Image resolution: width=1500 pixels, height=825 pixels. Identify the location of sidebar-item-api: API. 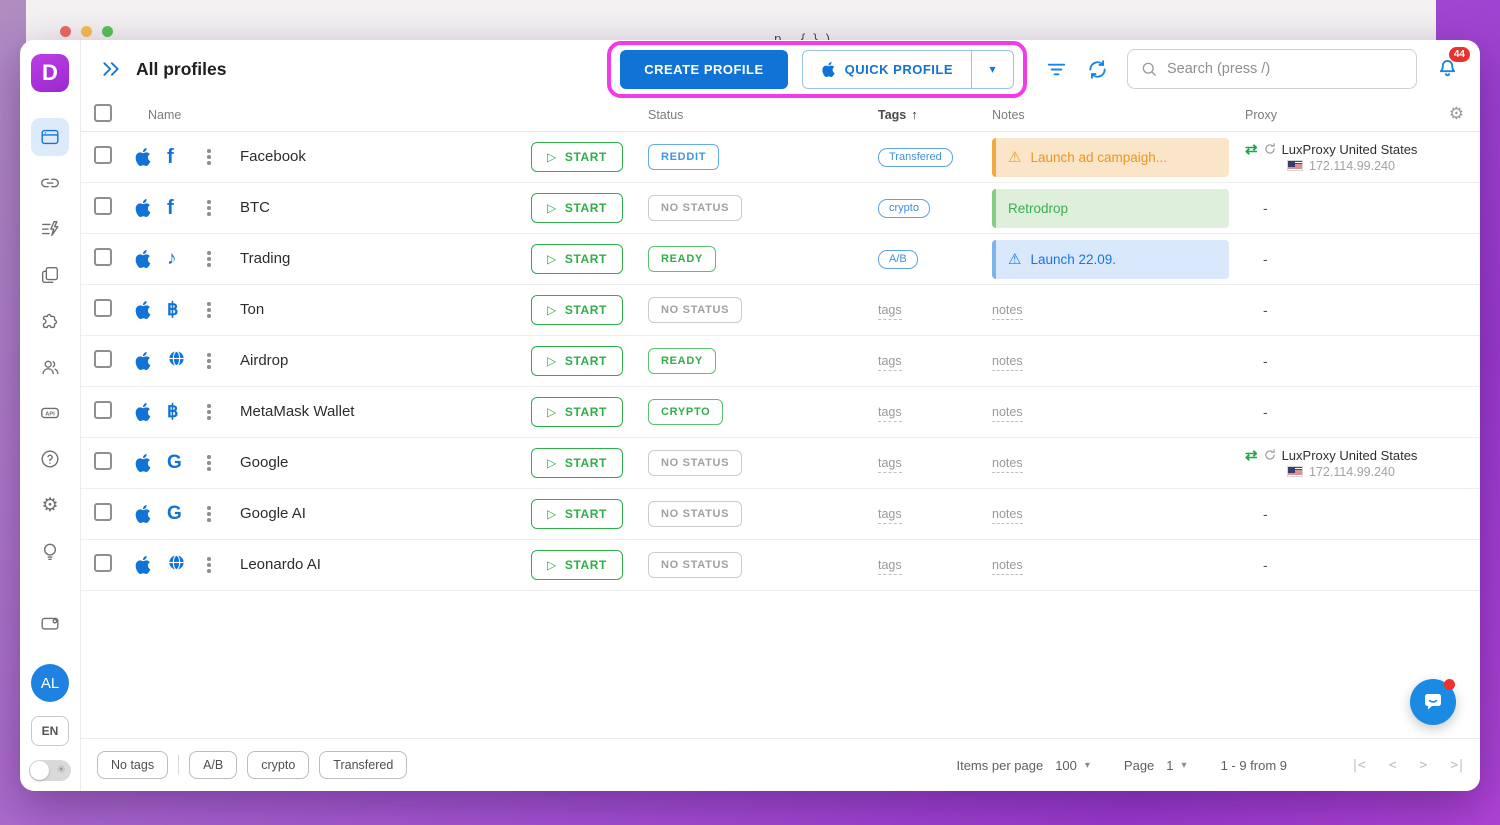
(50, 413).